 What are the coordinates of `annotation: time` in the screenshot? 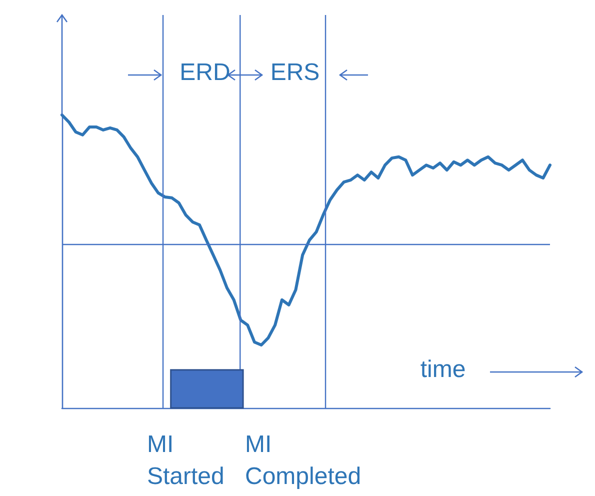 It's located at (443, 369).